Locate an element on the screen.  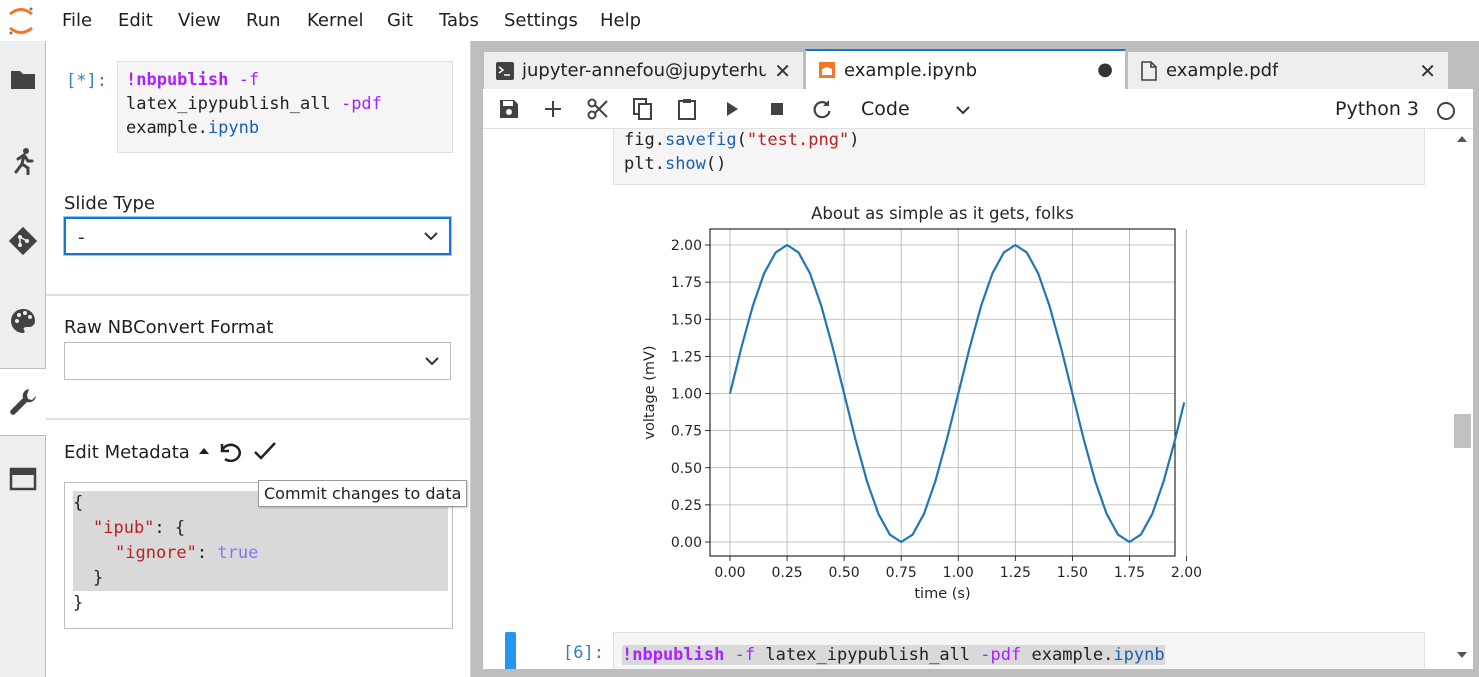
terminal-icon is located at coordinates (505, 70).